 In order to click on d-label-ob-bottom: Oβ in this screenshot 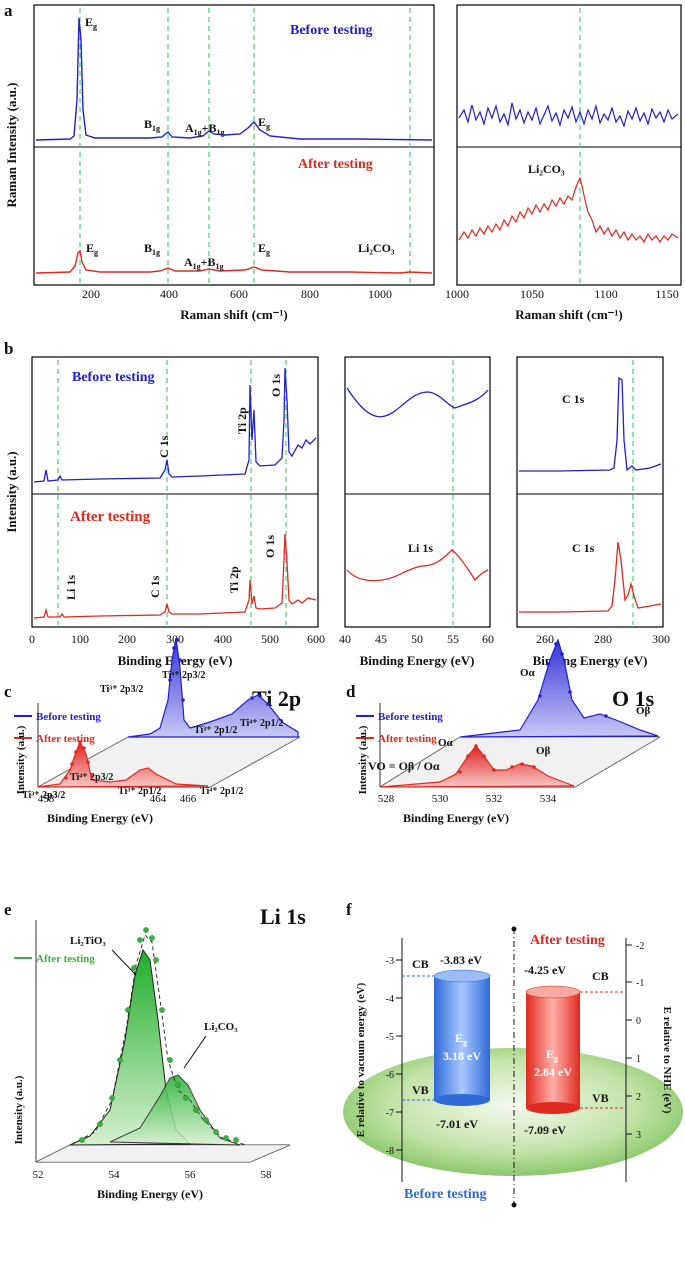, I will do `click(543, 751)`.